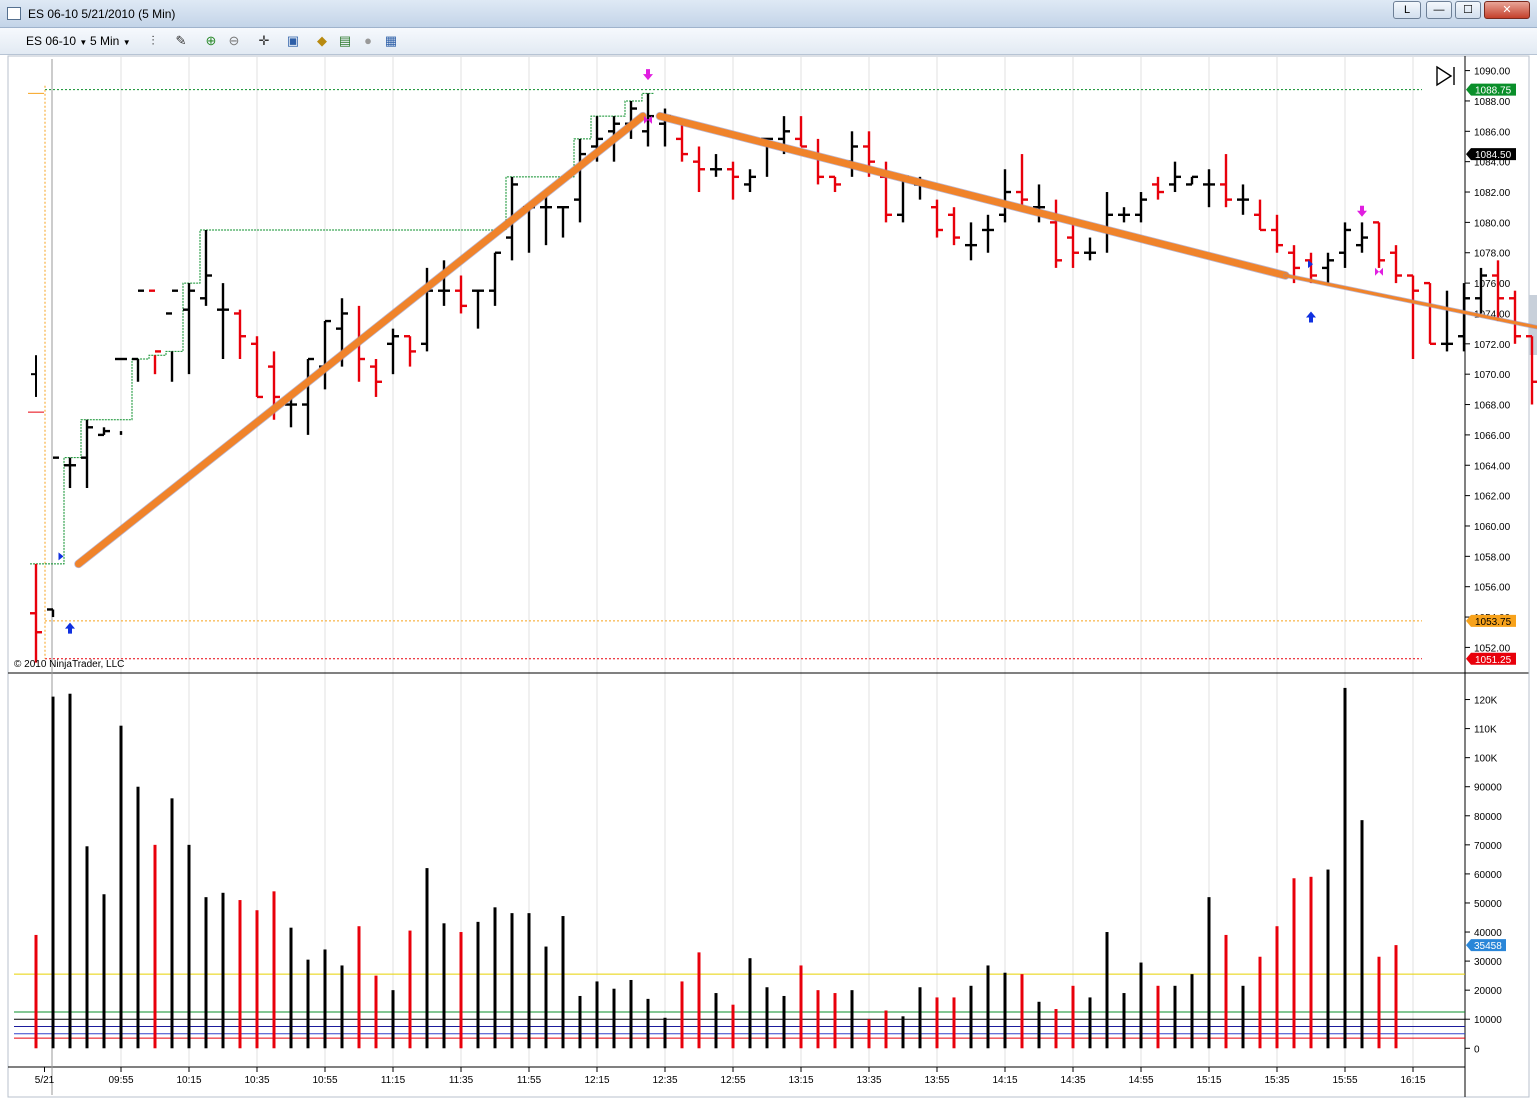 This screenshot has width=1537, height=1099. Describe the element at coordinates (1486, 701) in the screenshot. I see `volume-tick-label: 120K` at that location.